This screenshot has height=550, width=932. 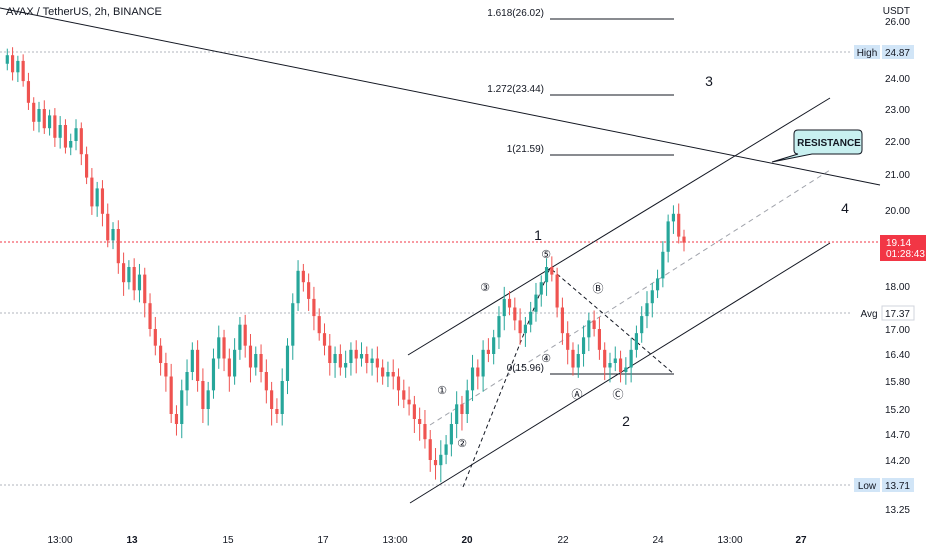 What do you see at coordinates (868, 314) in the screenshot?
I see `avg-label: Avg` at bounding box center [868, 314].